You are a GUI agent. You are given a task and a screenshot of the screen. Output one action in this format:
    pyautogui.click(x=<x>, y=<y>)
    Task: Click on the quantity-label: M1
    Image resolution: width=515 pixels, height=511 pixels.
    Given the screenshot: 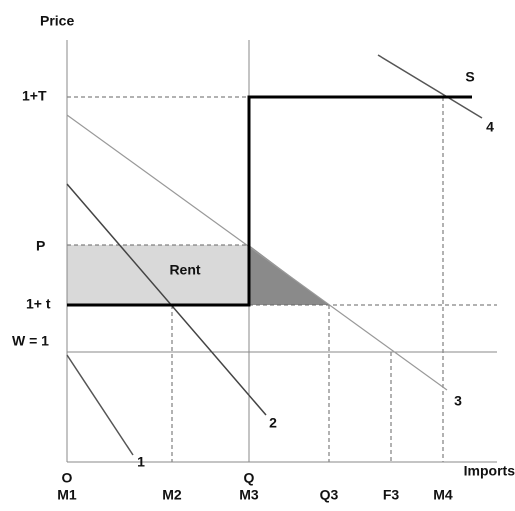 What is the action you would take?
    pyautogui.click(x=67, y=495)
    